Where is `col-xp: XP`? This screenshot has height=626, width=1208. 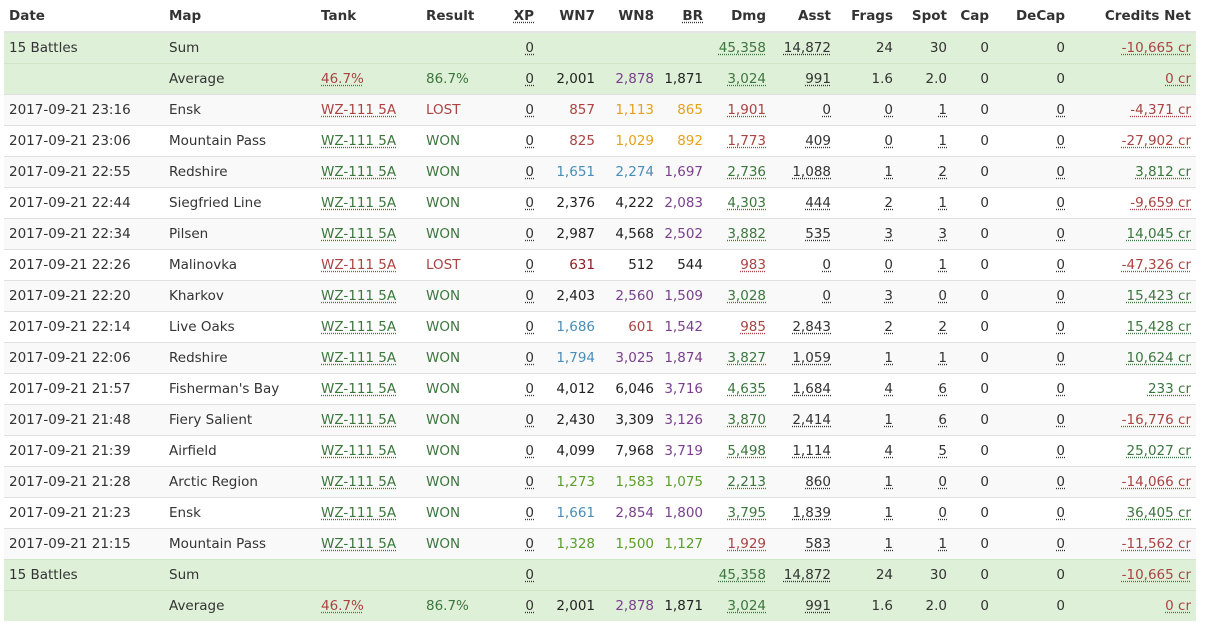
col-xp: XP is located at coordinates (518, 16).